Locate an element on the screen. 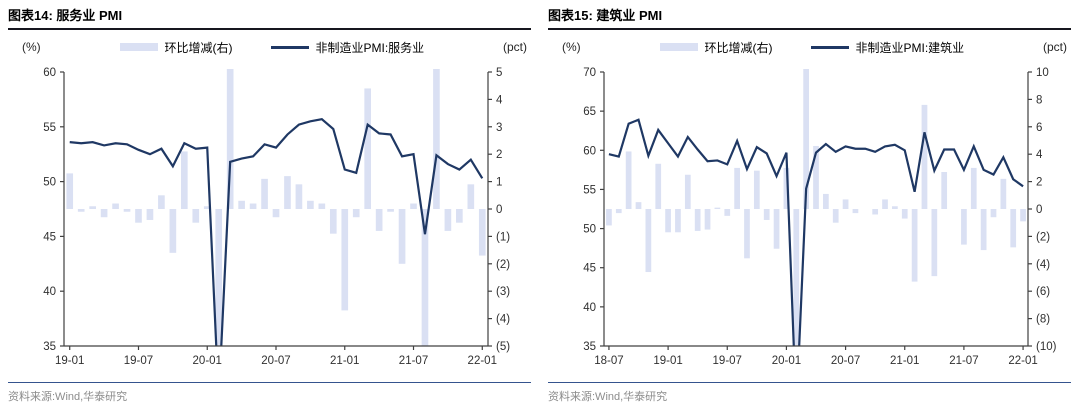  legend-row: (%) 环比增减(右) 非制造业PMI:建筑业 (pct) is located at coordinates (809, 47).